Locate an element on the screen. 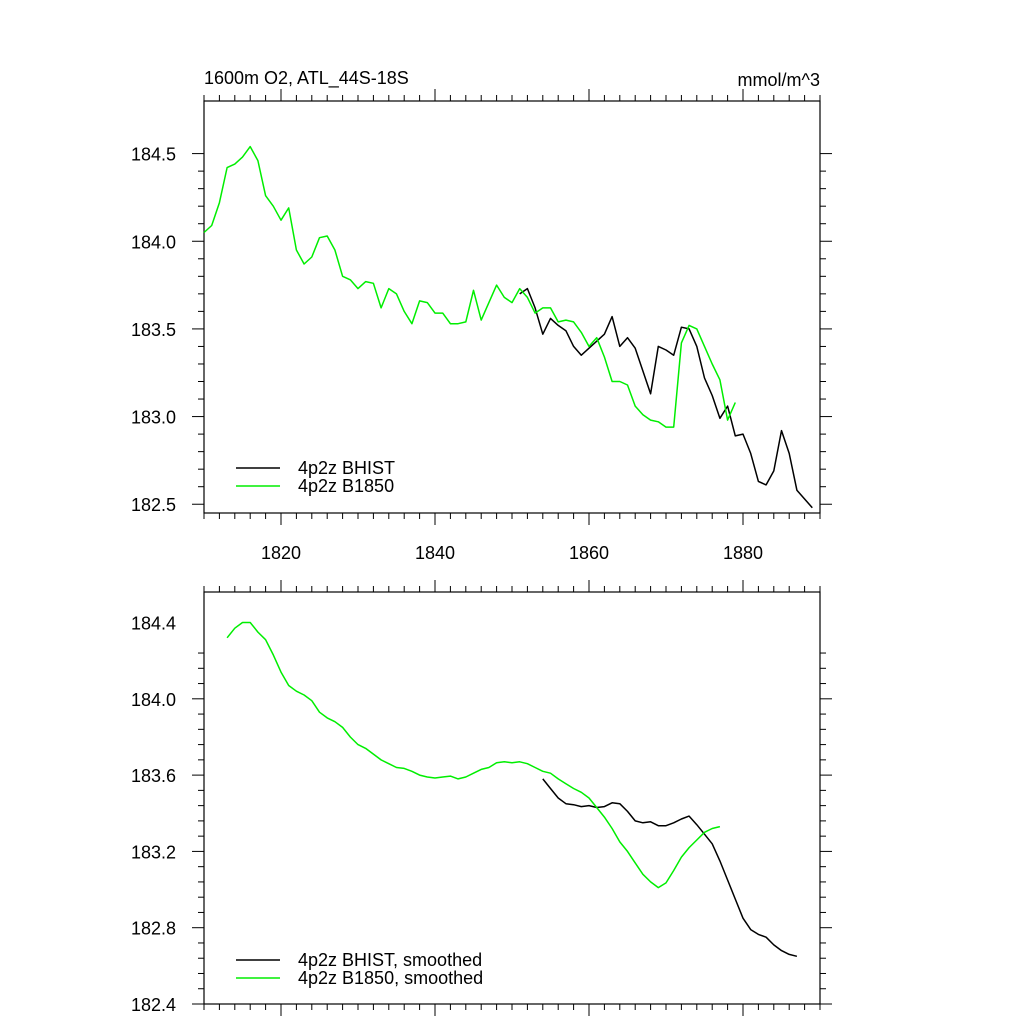 The image size is (1024, 1024). legend-label: 4p2z BHIST is located at coordinates (346, 468).